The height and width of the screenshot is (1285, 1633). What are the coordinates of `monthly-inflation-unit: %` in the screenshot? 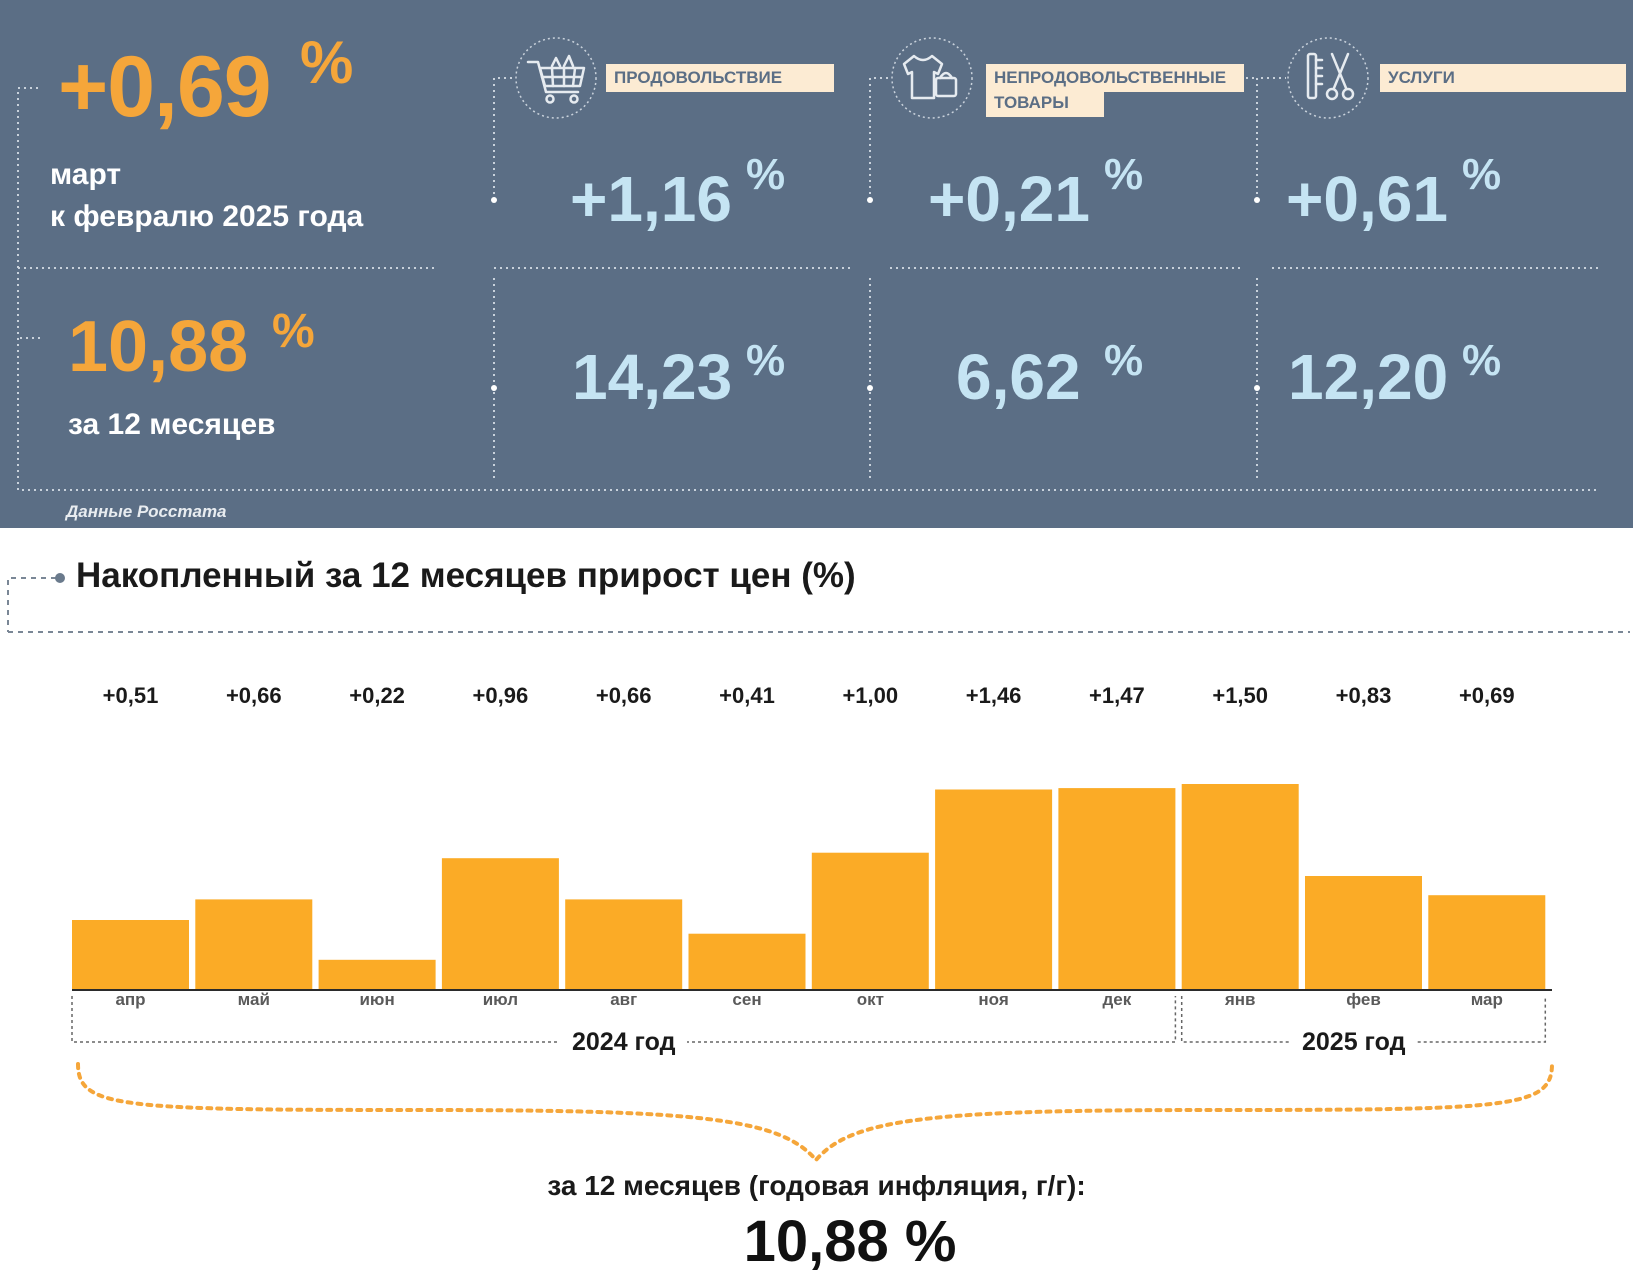 It's located at (327, 62).